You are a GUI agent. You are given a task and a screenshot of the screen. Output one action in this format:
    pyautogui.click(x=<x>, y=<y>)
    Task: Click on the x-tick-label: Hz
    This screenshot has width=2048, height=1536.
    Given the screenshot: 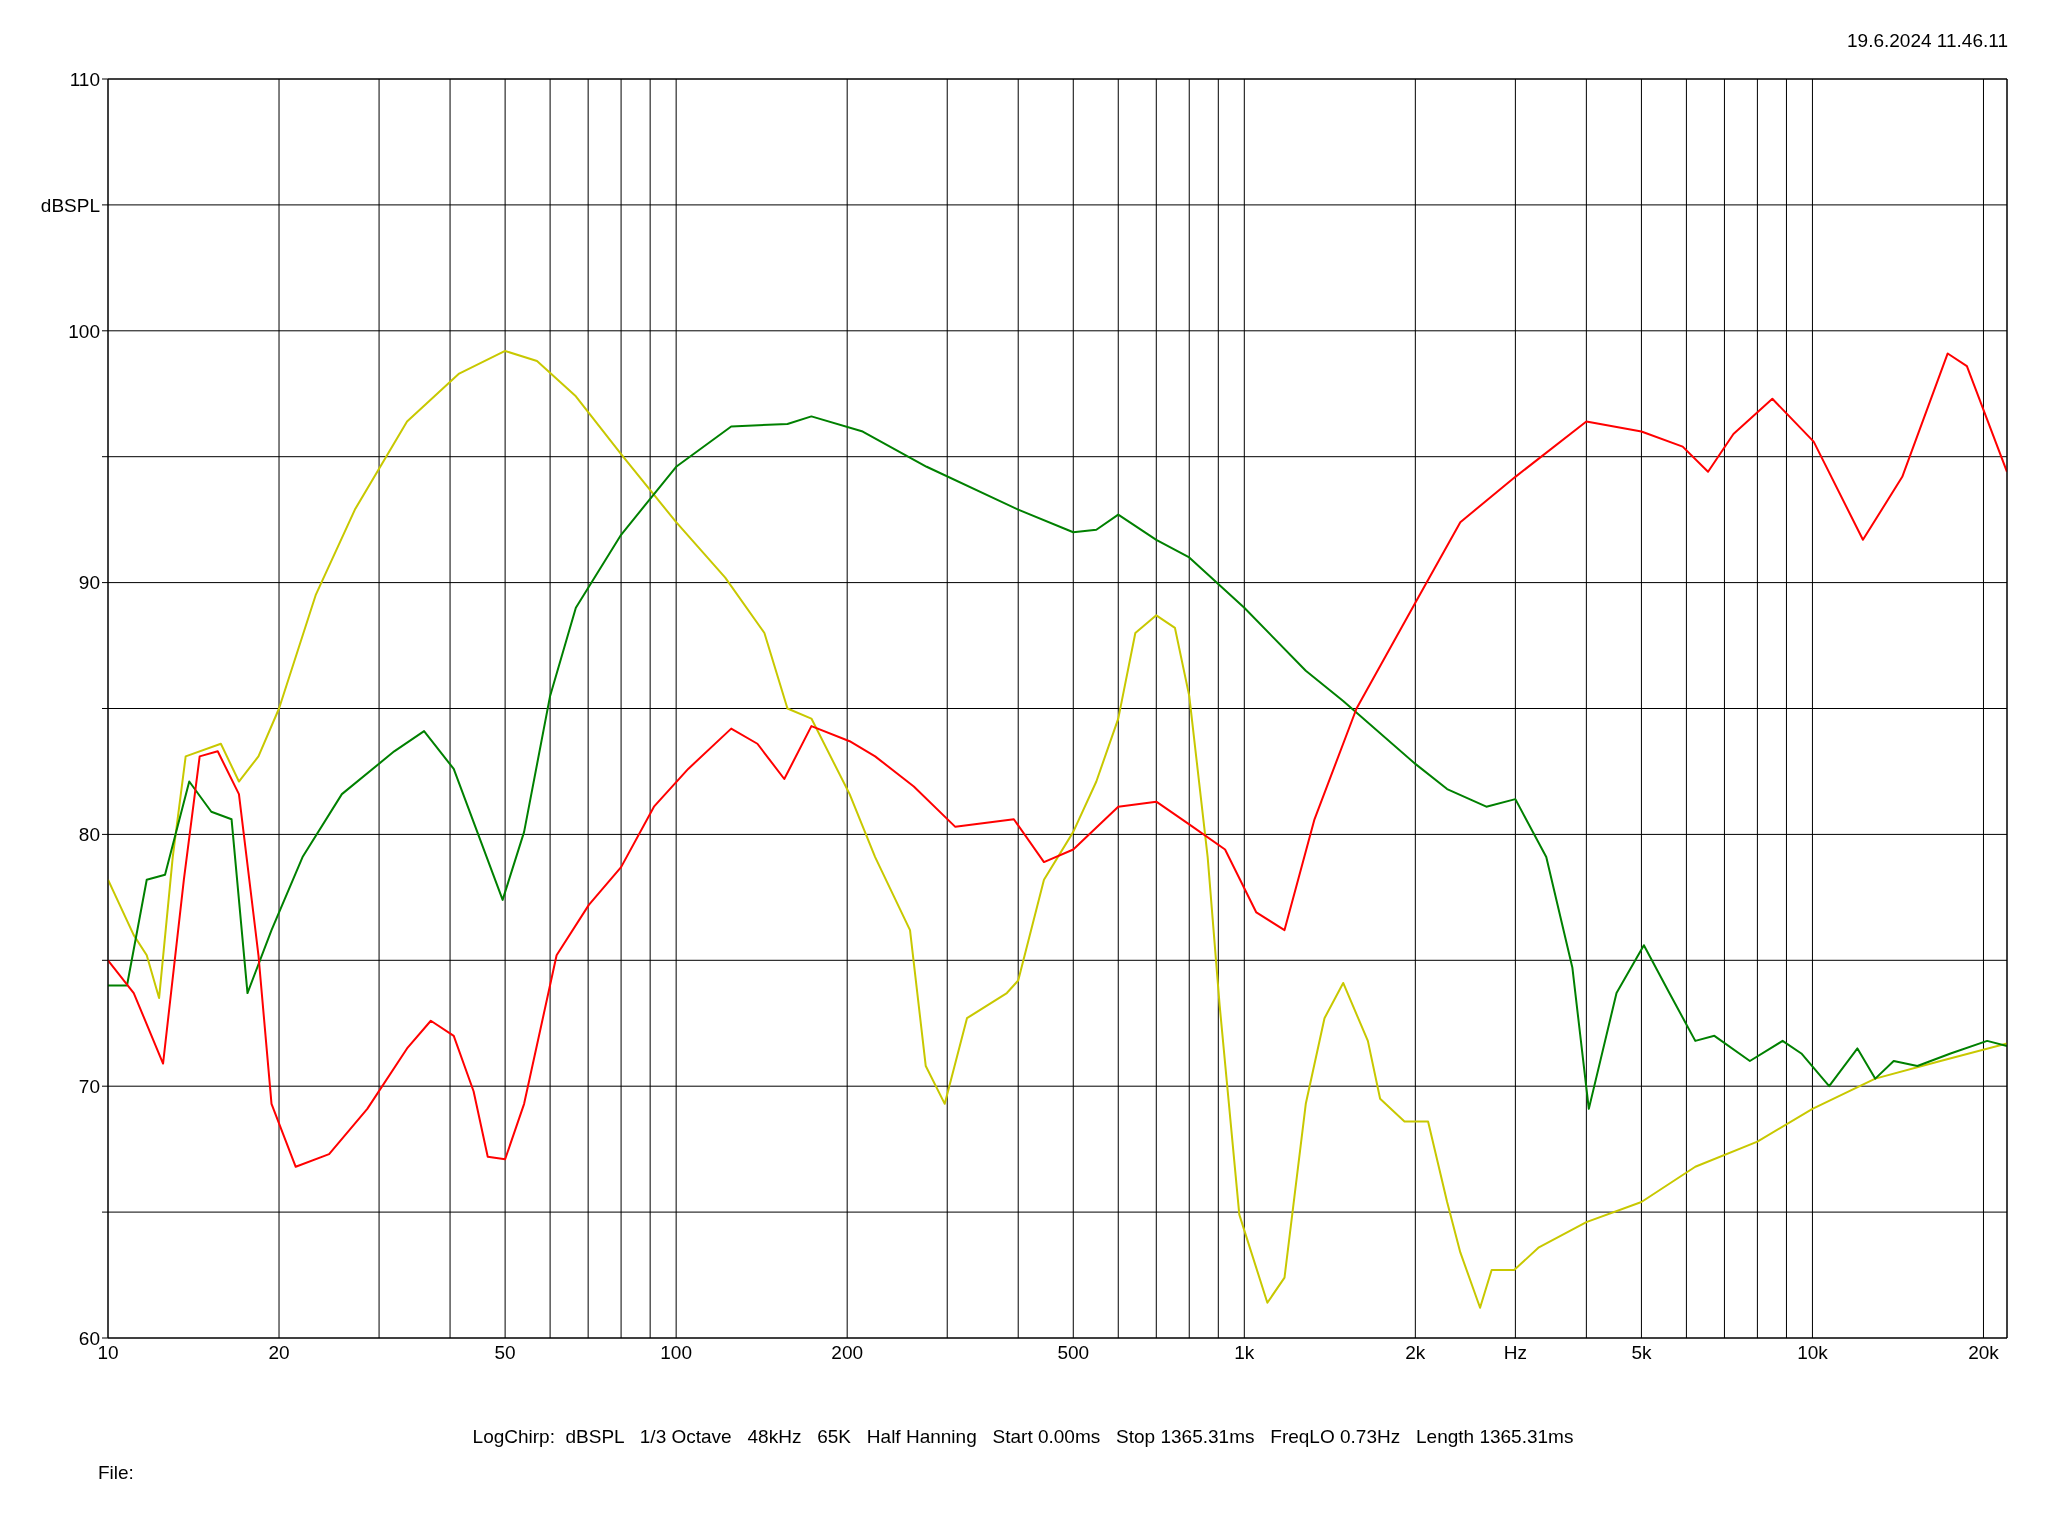 What is the action you would take?
    pyautogui.click(x=1515, y=1353)
    